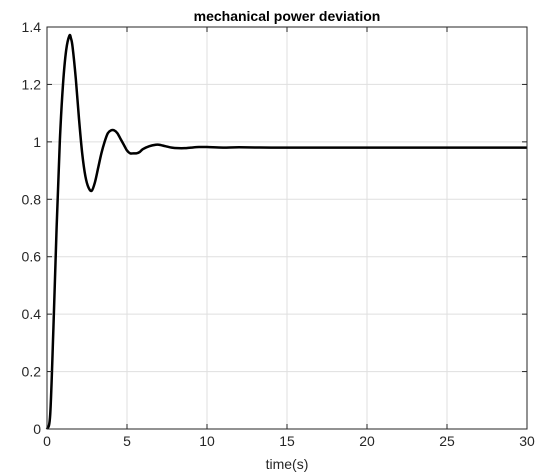  I want to click on x-tick-label: 30, so click(527, 441).